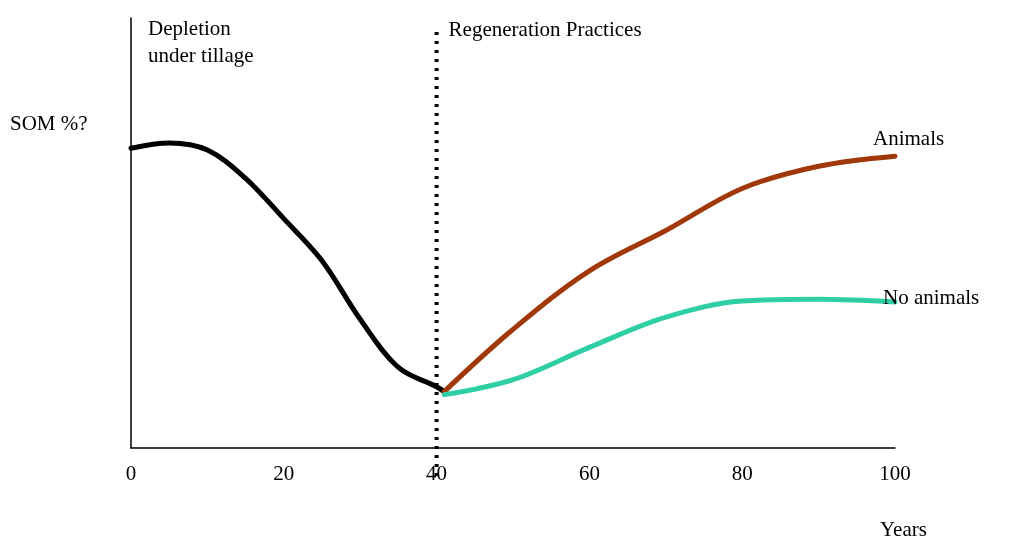 Image resolution: width=1020 pixels, height=544 pixels. Describe the element at coordinates (437, 472) in the screenshot. I see `x-tick-label: 40` at that location.